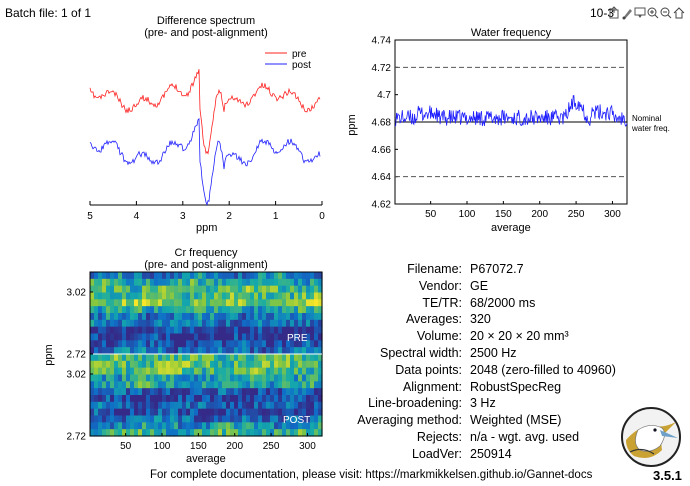 This screenshot has height=486, width=690. Describe the element at coordinates (627, 13) in the screenshot. I see `brush-button` at that location.